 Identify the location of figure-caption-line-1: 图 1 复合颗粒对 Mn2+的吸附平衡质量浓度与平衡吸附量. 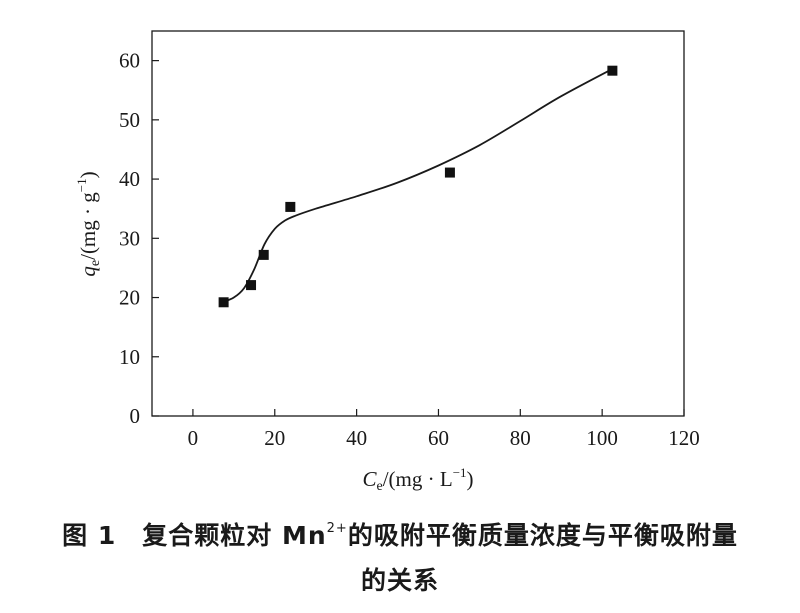
(400, 534).